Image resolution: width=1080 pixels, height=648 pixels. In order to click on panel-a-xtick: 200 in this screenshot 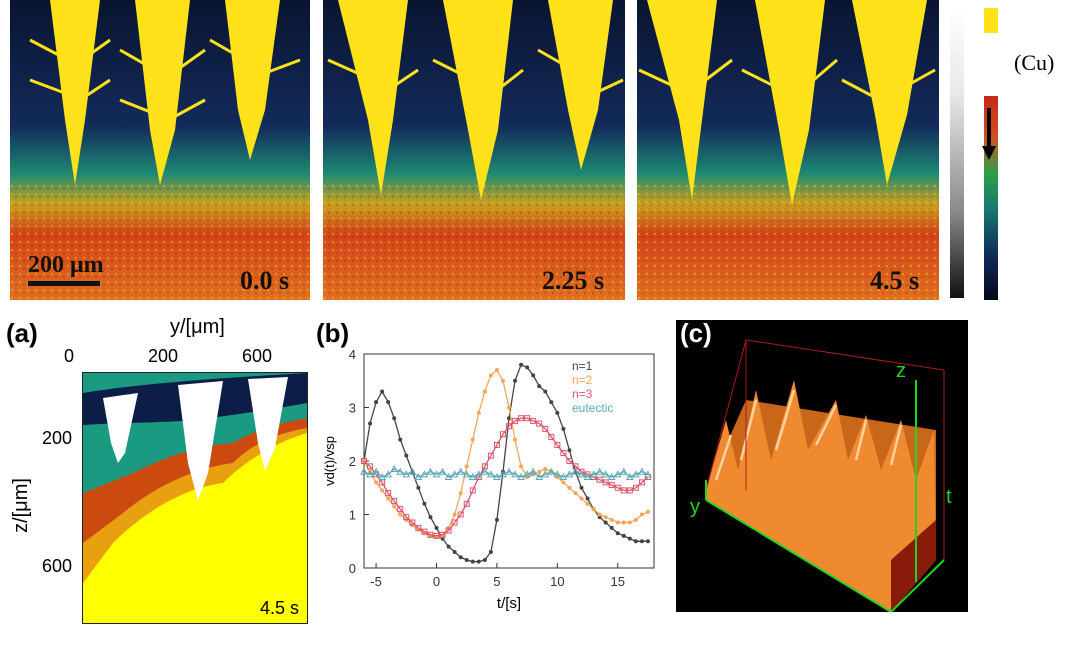, I will do `click(163, 356)`.